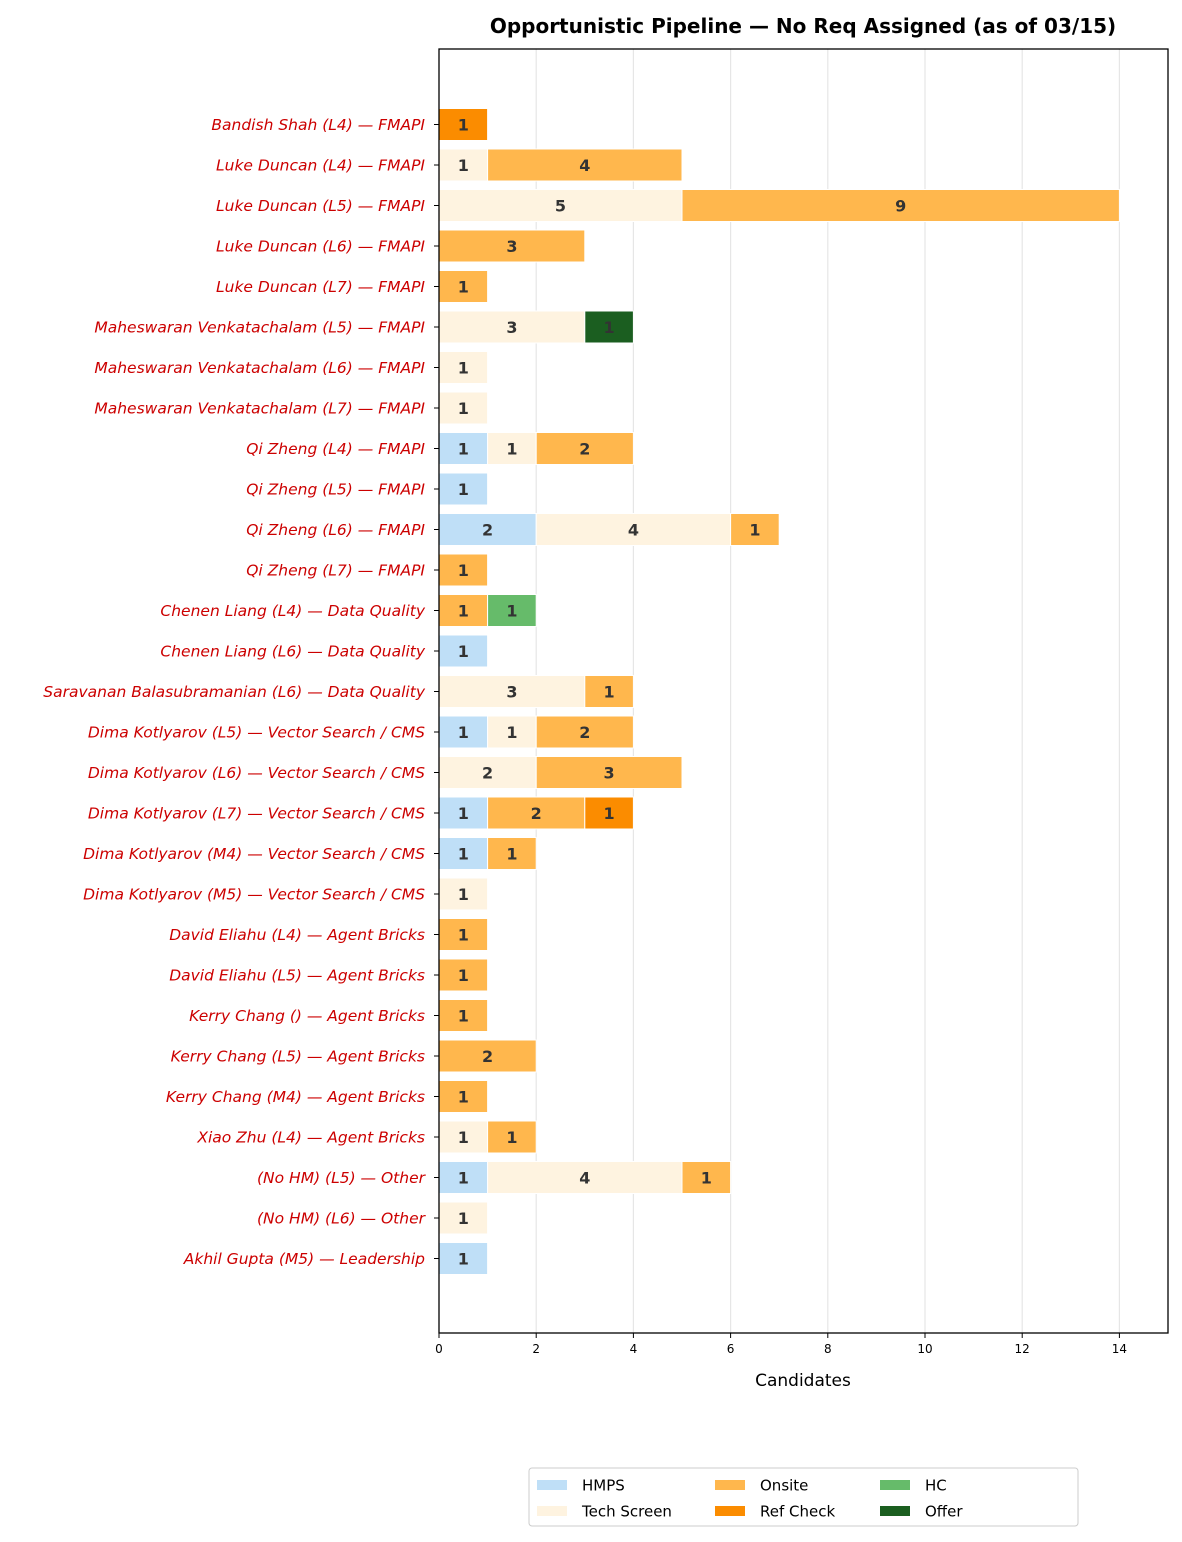 The height and width of the screenshot is (1542, 1182). I want to click on y-tick-label: Qi Zheng (L7) — FMAPI, so click(335, 571).